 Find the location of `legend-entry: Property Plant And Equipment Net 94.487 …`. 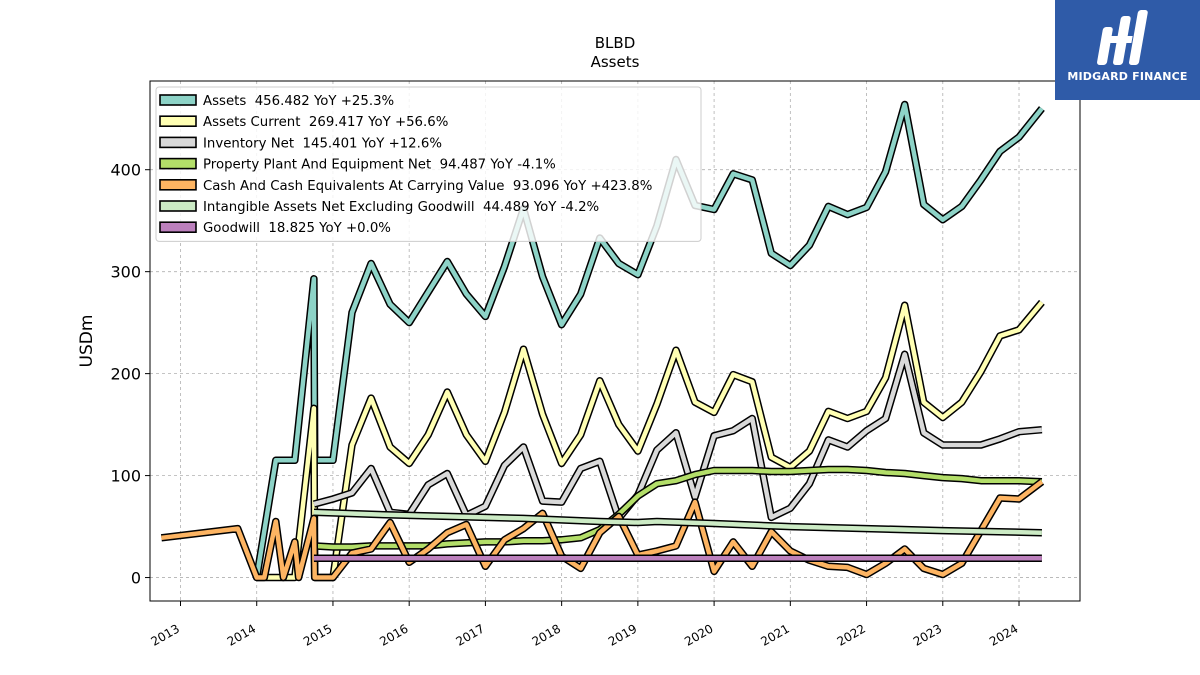

legend-entry: Property Plant And Equipment Net 94.487 … is located at coordinates (379, 165).